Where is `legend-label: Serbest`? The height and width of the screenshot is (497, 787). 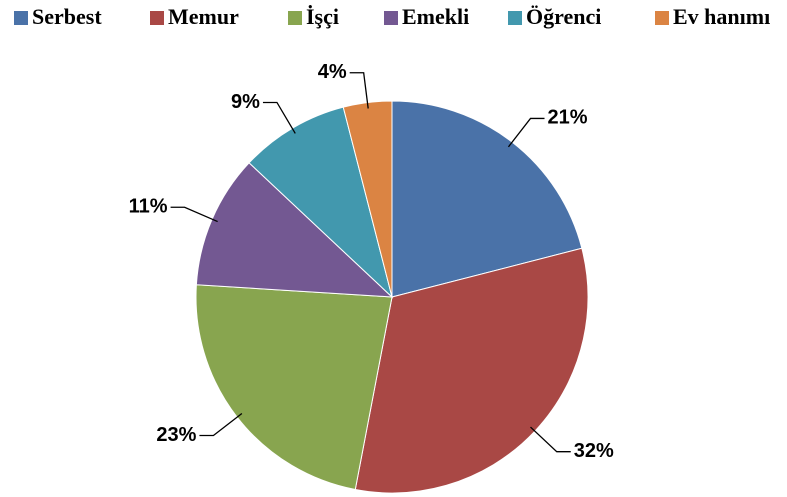
legend-label: Serbest is located at coordinates (67, 16).